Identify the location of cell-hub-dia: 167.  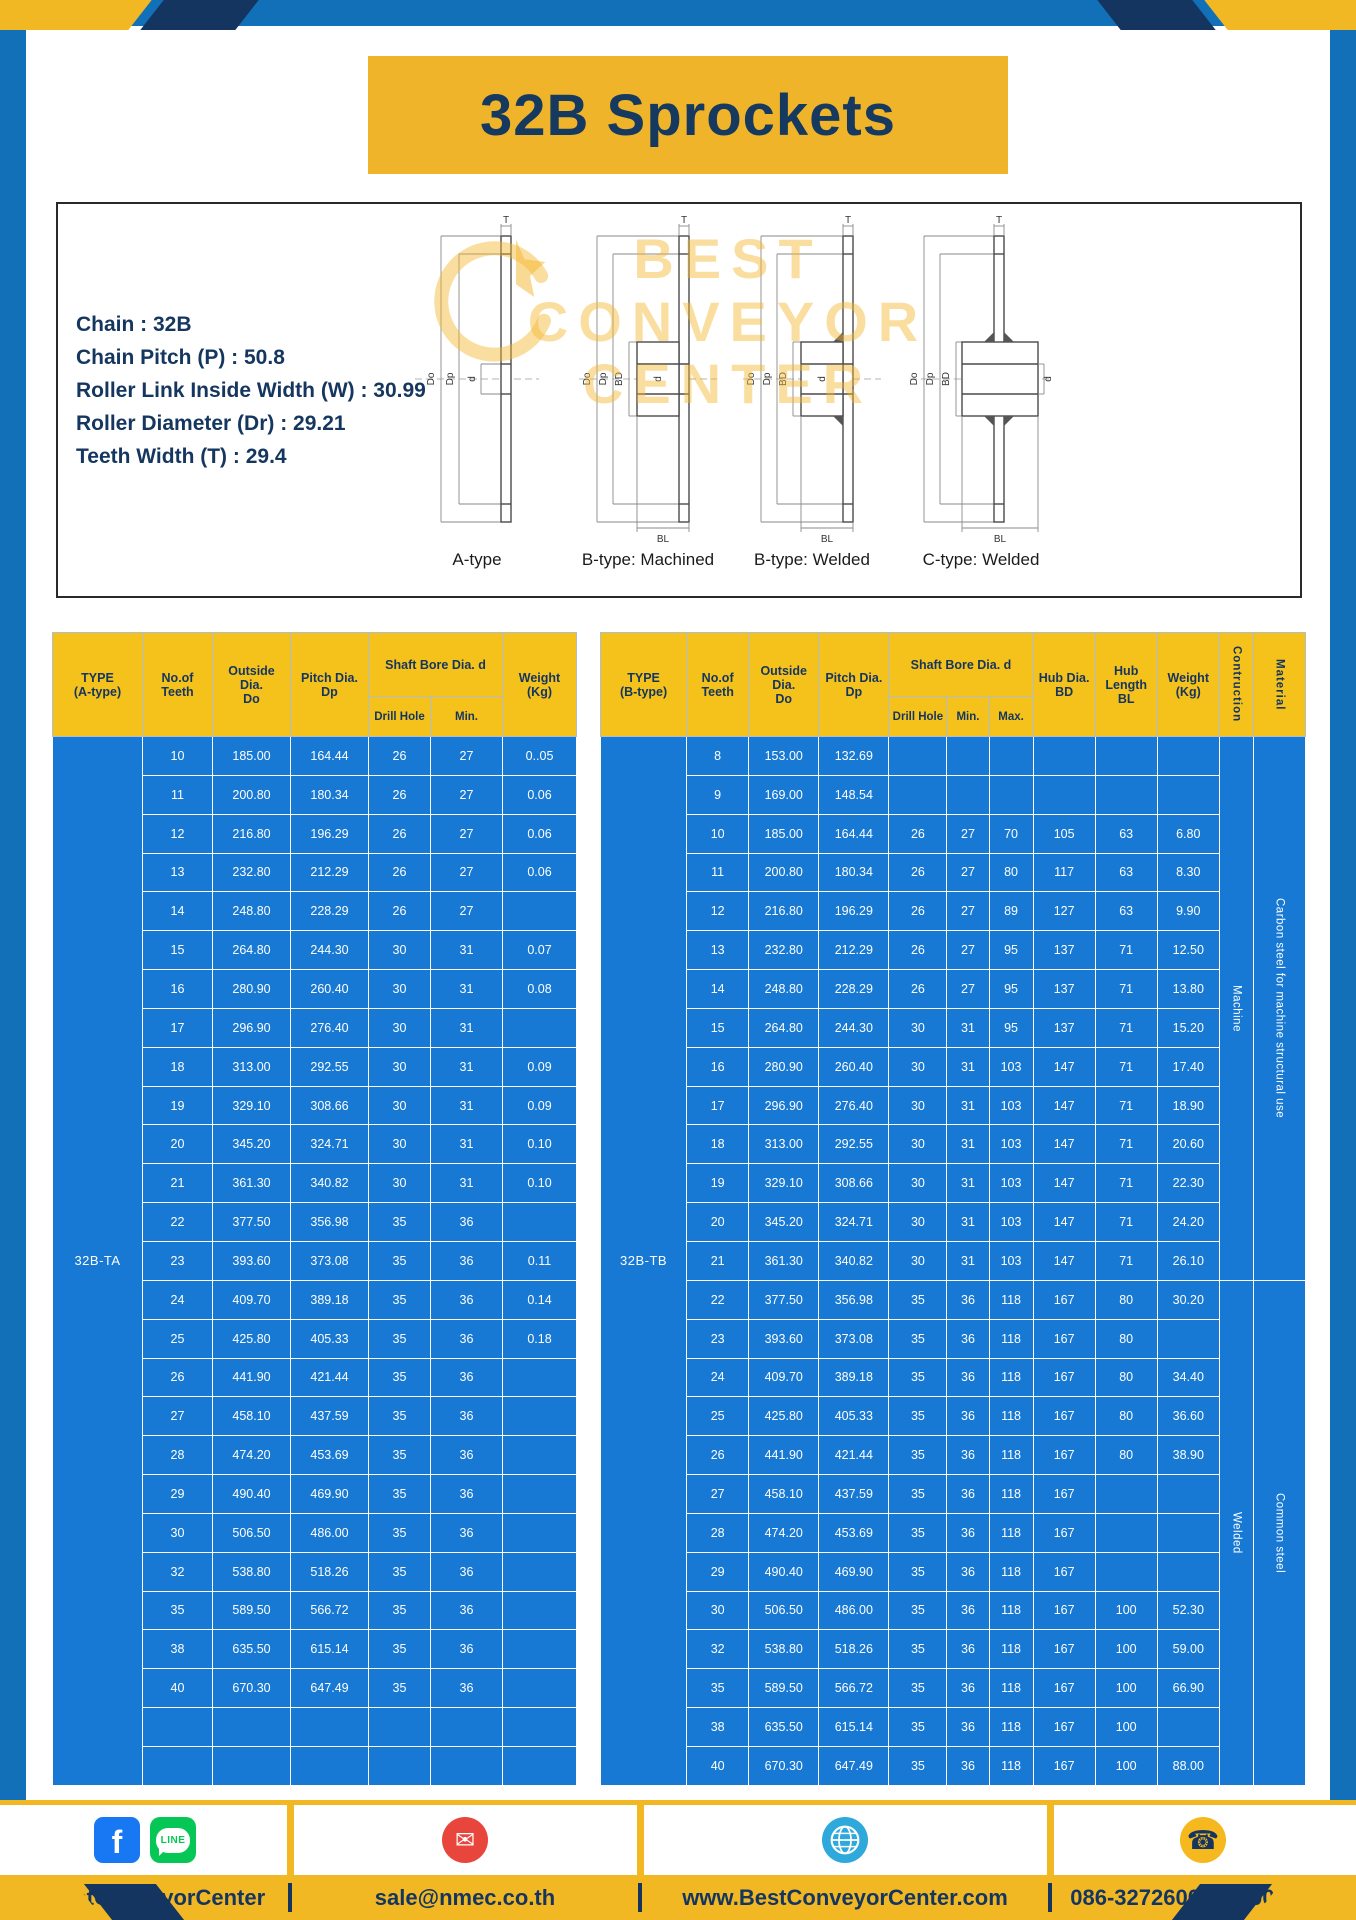
(1064, 1299).